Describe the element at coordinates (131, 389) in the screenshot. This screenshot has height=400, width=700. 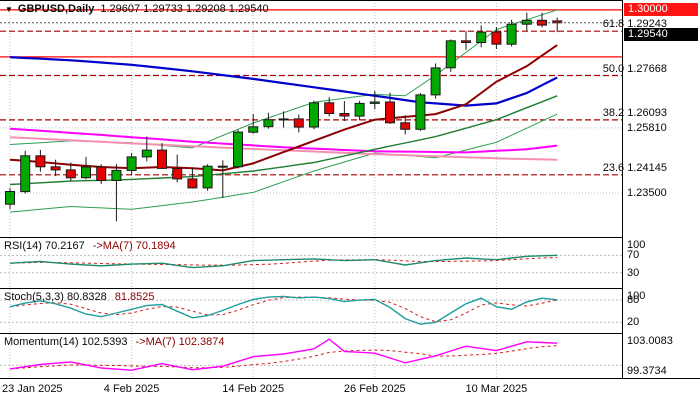
I see `date-label: 4 Feb 2025` at that location.